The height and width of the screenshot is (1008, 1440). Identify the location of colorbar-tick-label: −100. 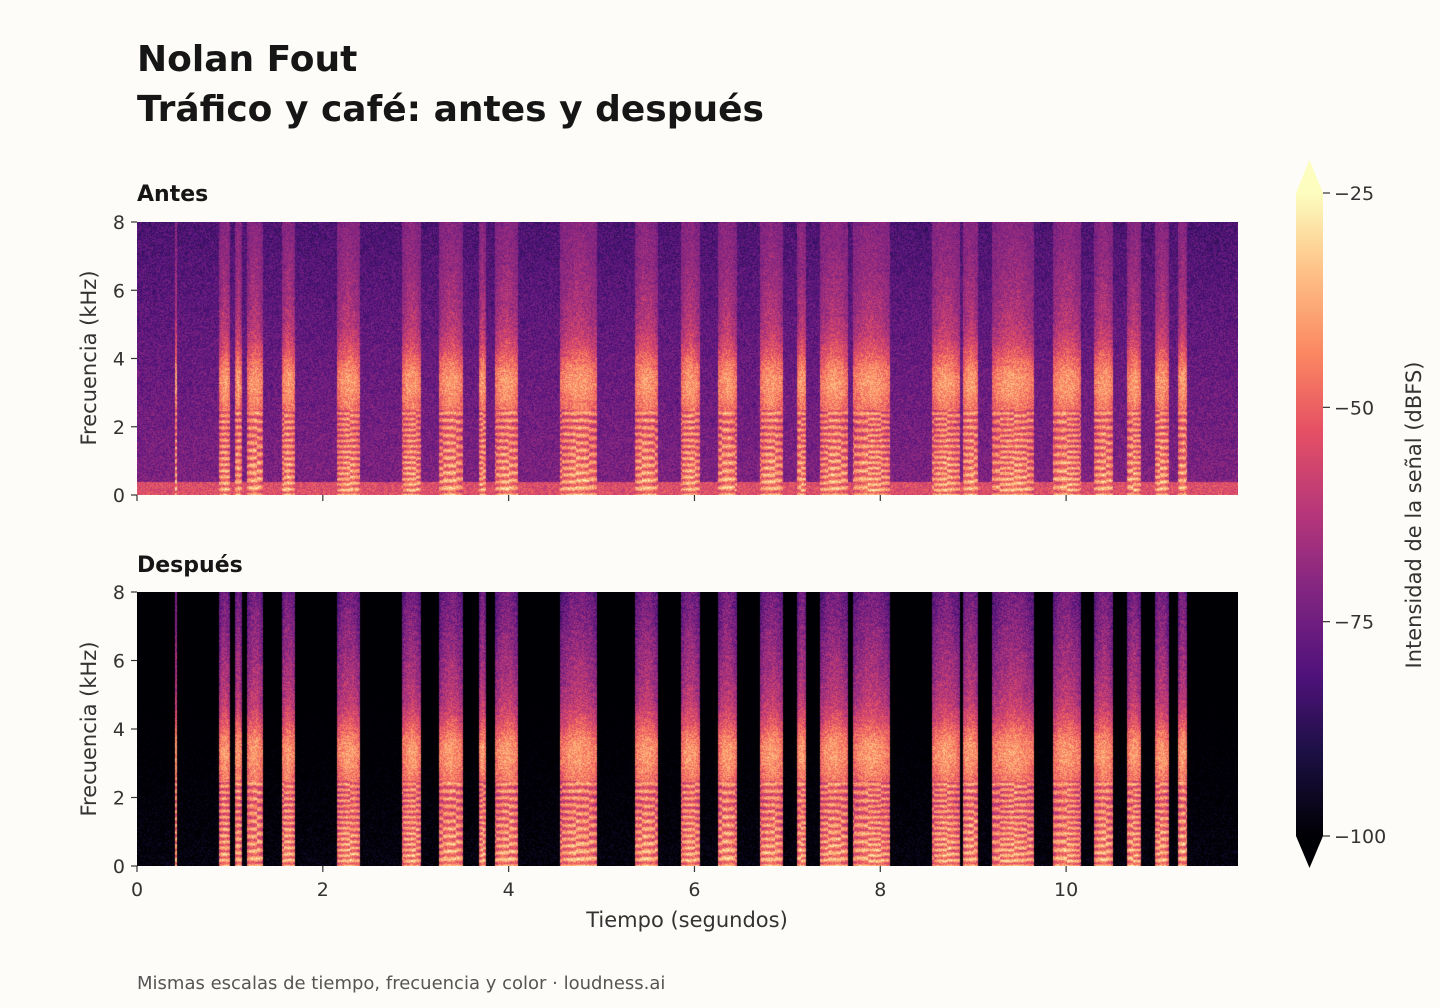
(1360, 837).